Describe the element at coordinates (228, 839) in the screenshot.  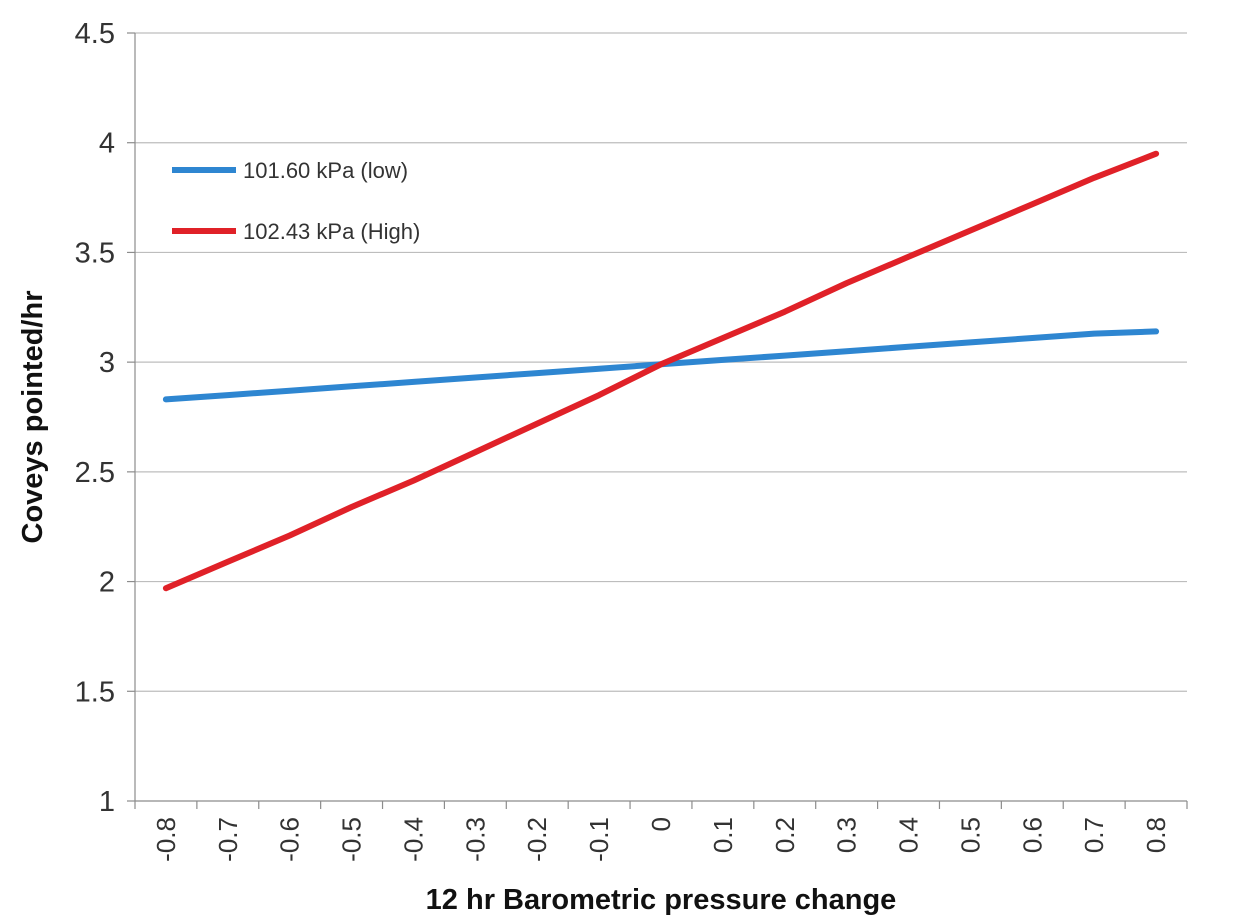
I see `x-tick-label: -0.7` at that location.